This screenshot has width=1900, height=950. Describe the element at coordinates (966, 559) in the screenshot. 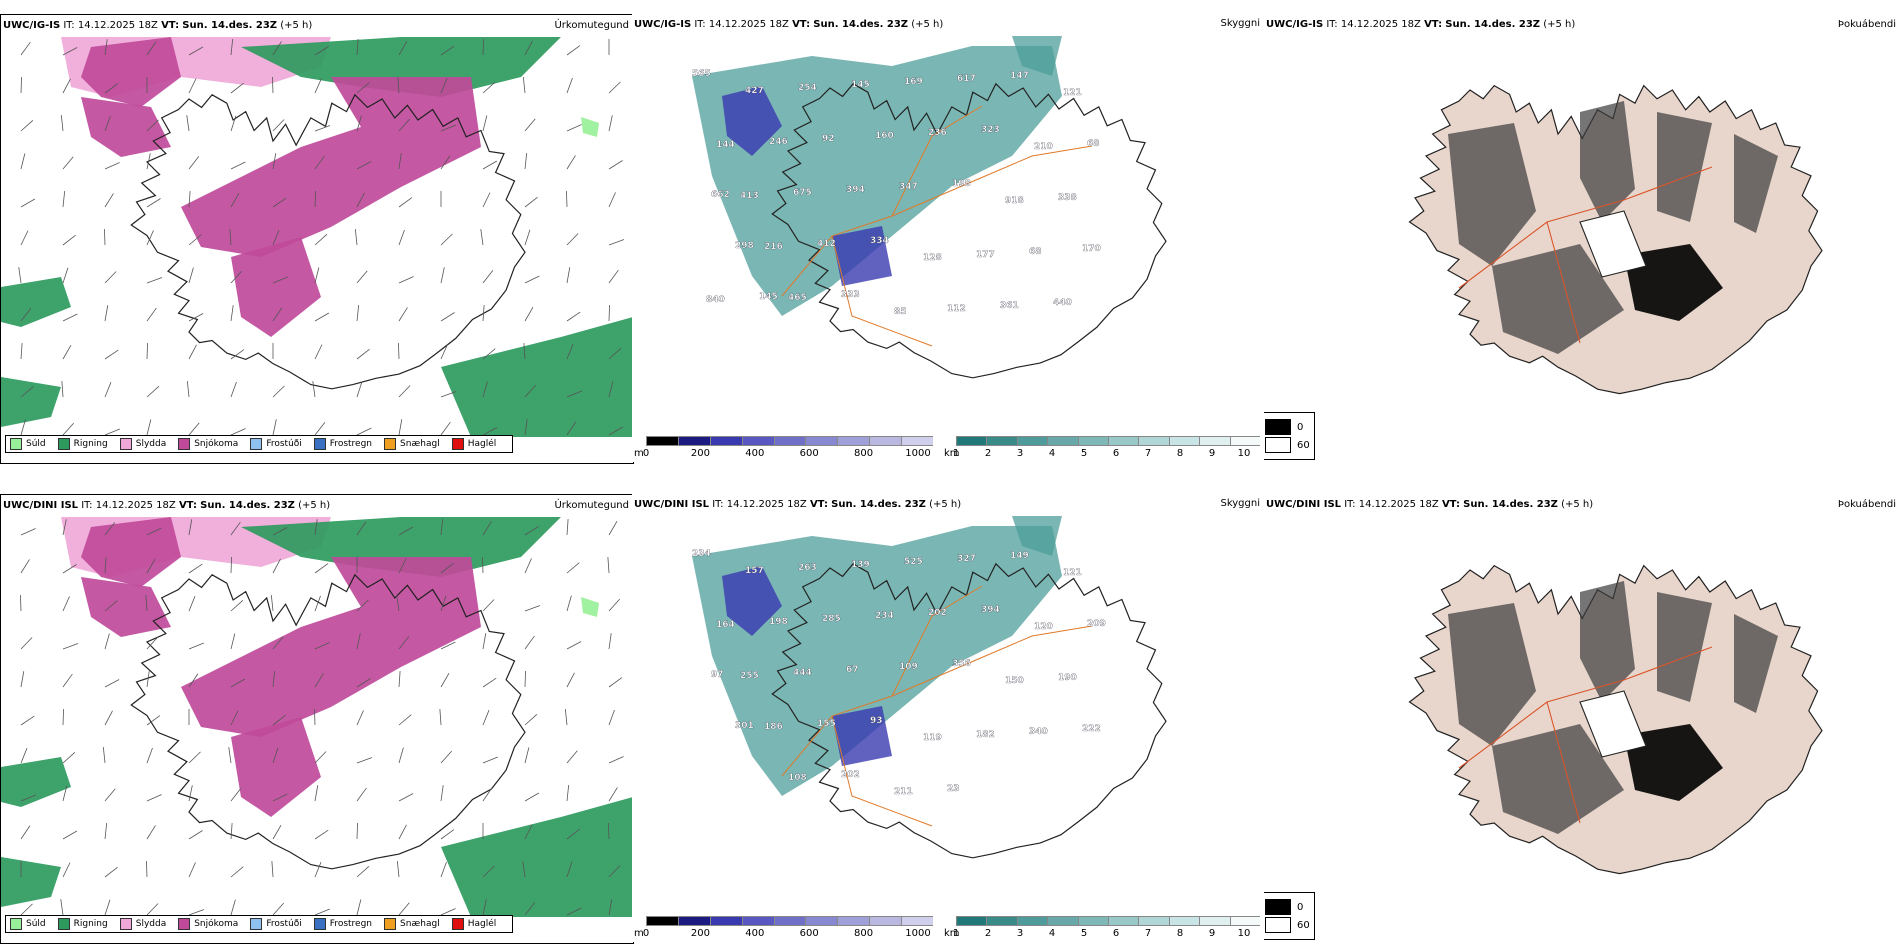

I see `cloud-base-value: 327` at that location.